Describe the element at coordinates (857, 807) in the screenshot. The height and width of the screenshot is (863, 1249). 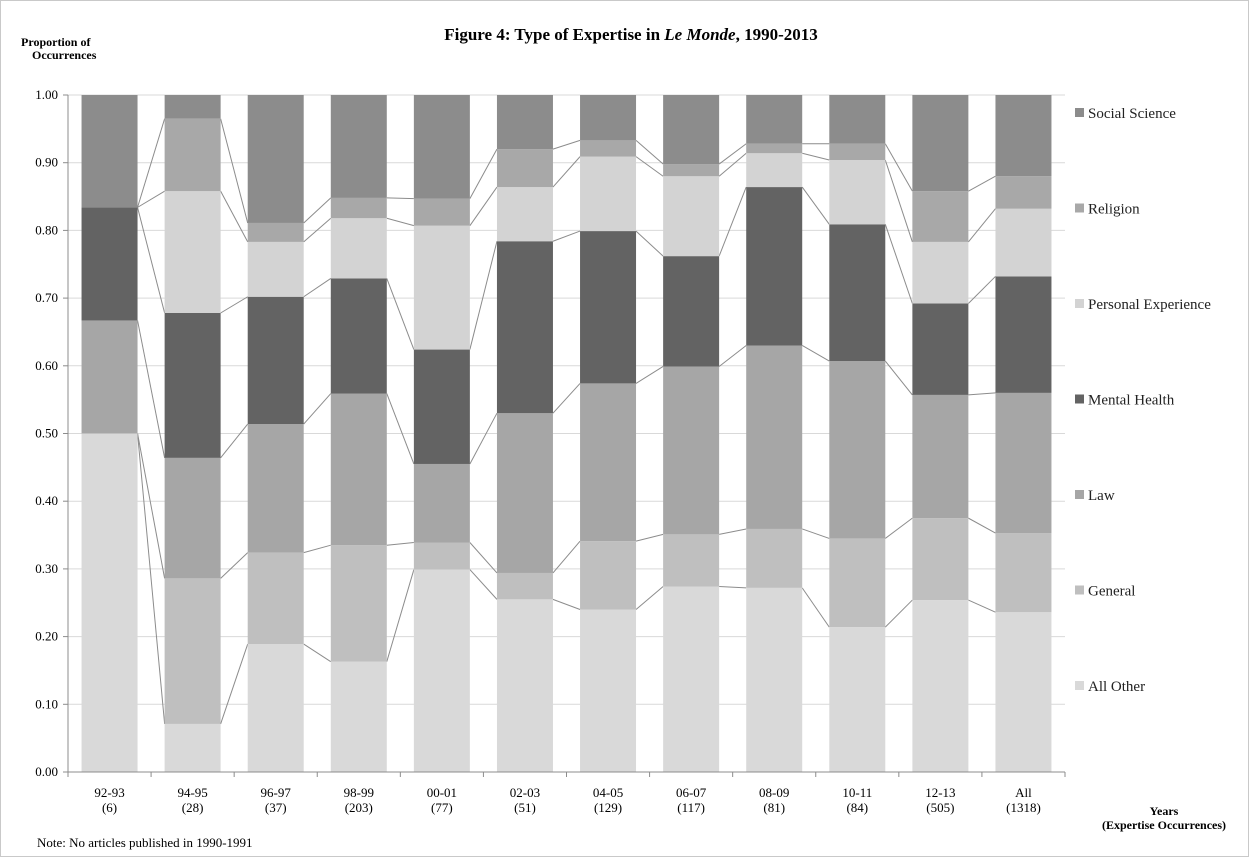
I see `x-tick-label-count: (84)` at that location.